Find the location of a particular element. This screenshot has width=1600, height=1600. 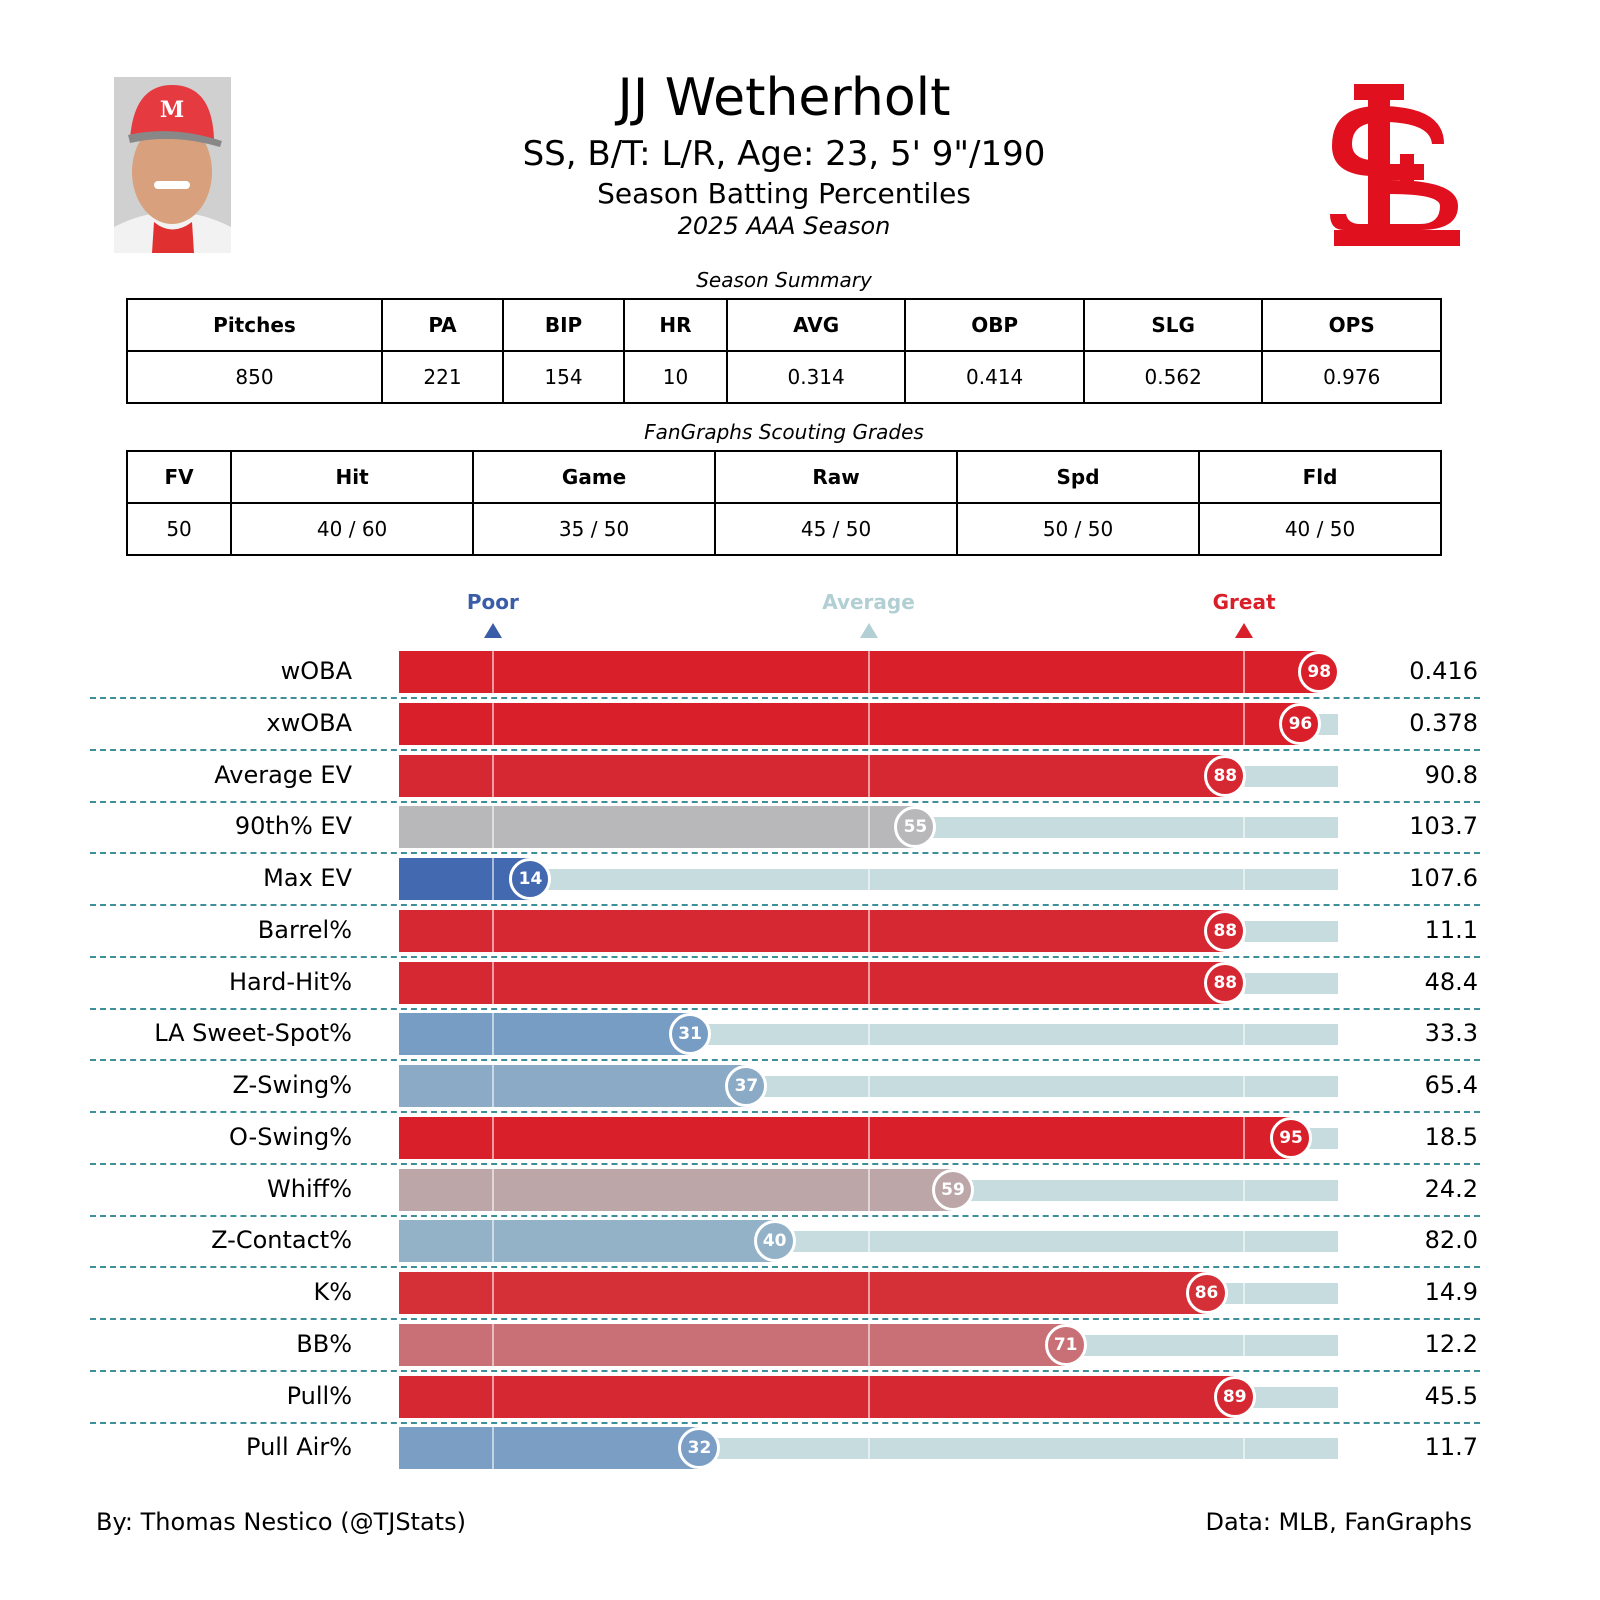

table-value-cell: 0.314 is located at coordinates (816, 377).